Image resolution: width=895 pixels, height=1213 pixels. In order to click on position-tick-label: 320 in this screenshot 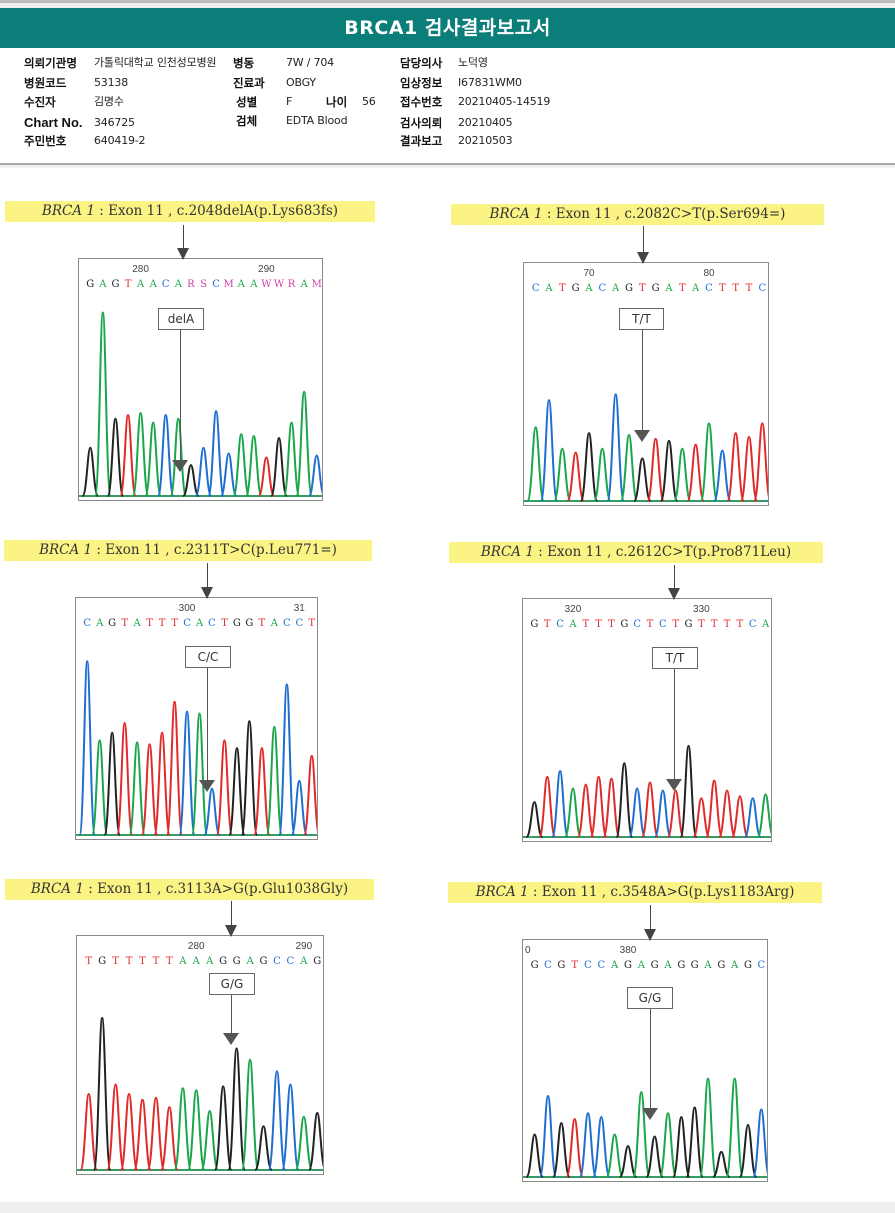, I will do `click(573, 609)`.